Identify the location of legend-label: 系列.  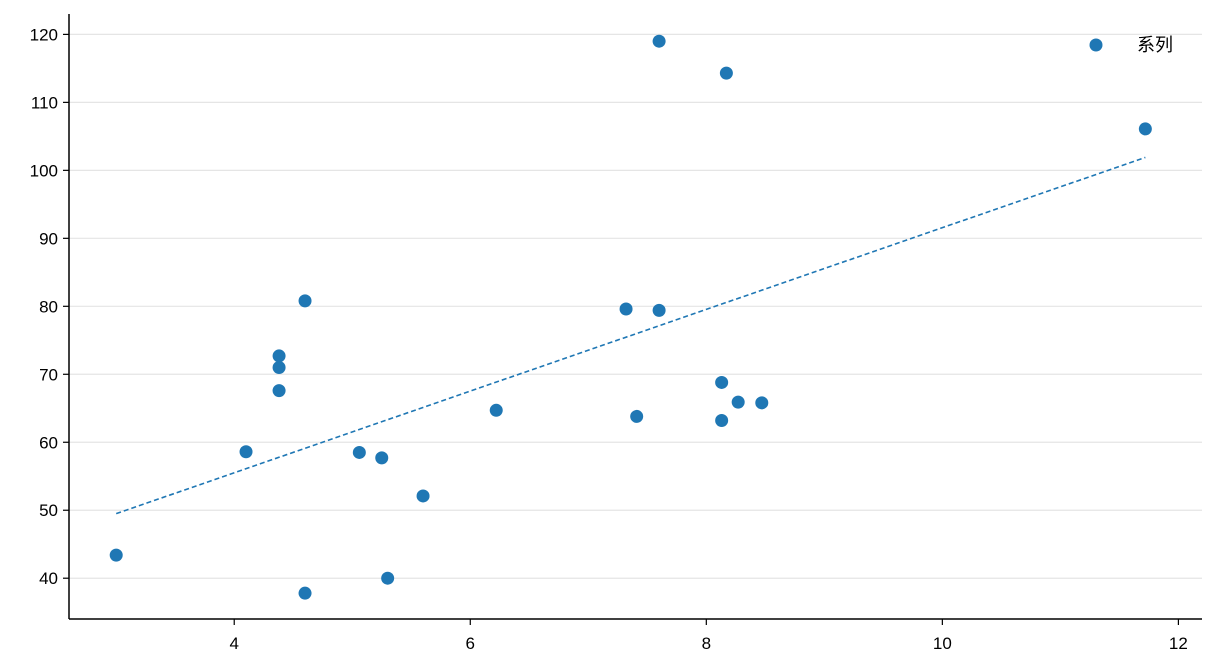
(1155, 45).